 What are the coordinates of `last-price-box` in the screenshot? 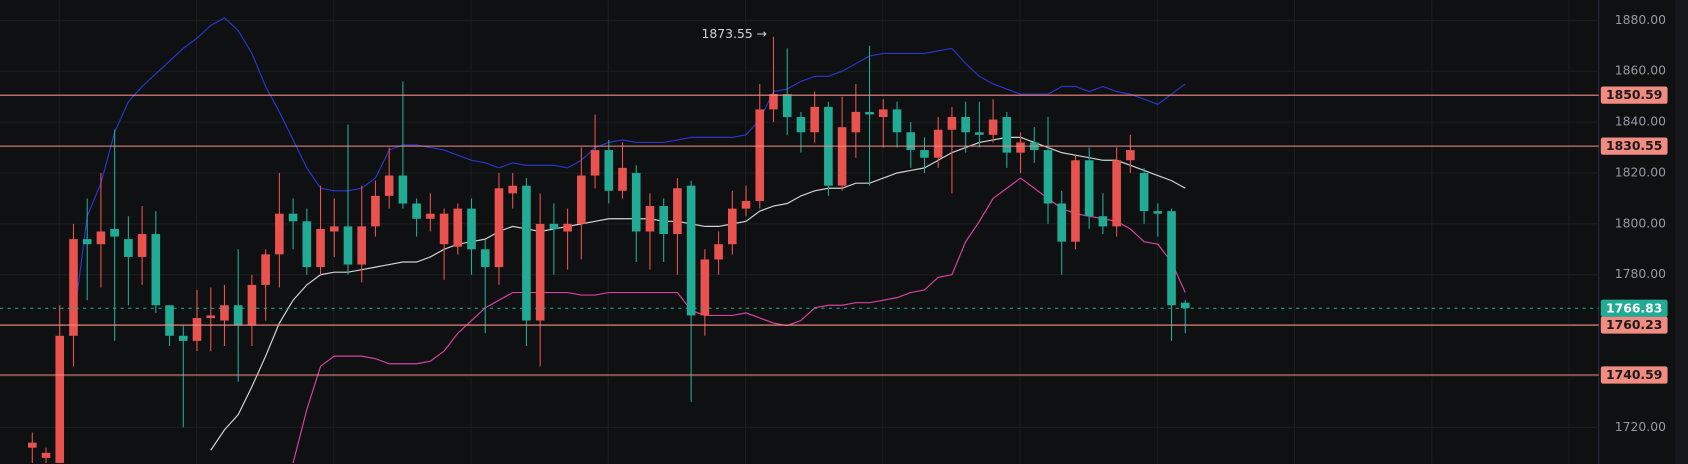 It's located at (1634, 308).